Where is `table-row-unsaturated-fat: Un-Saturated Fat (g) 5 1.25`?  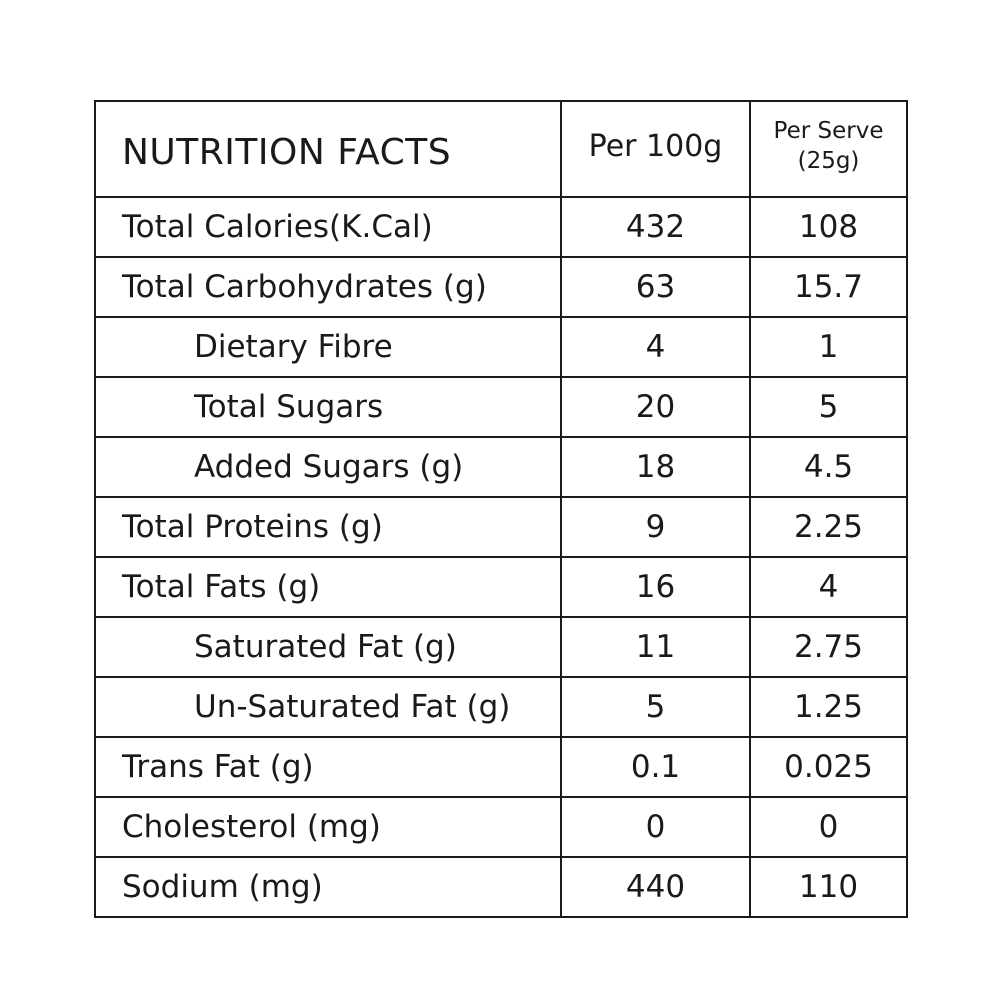 table-row-unsaturated-fat: Un-Saturated Fat (g) 5 1.25 is located at coordinates (501, 707).